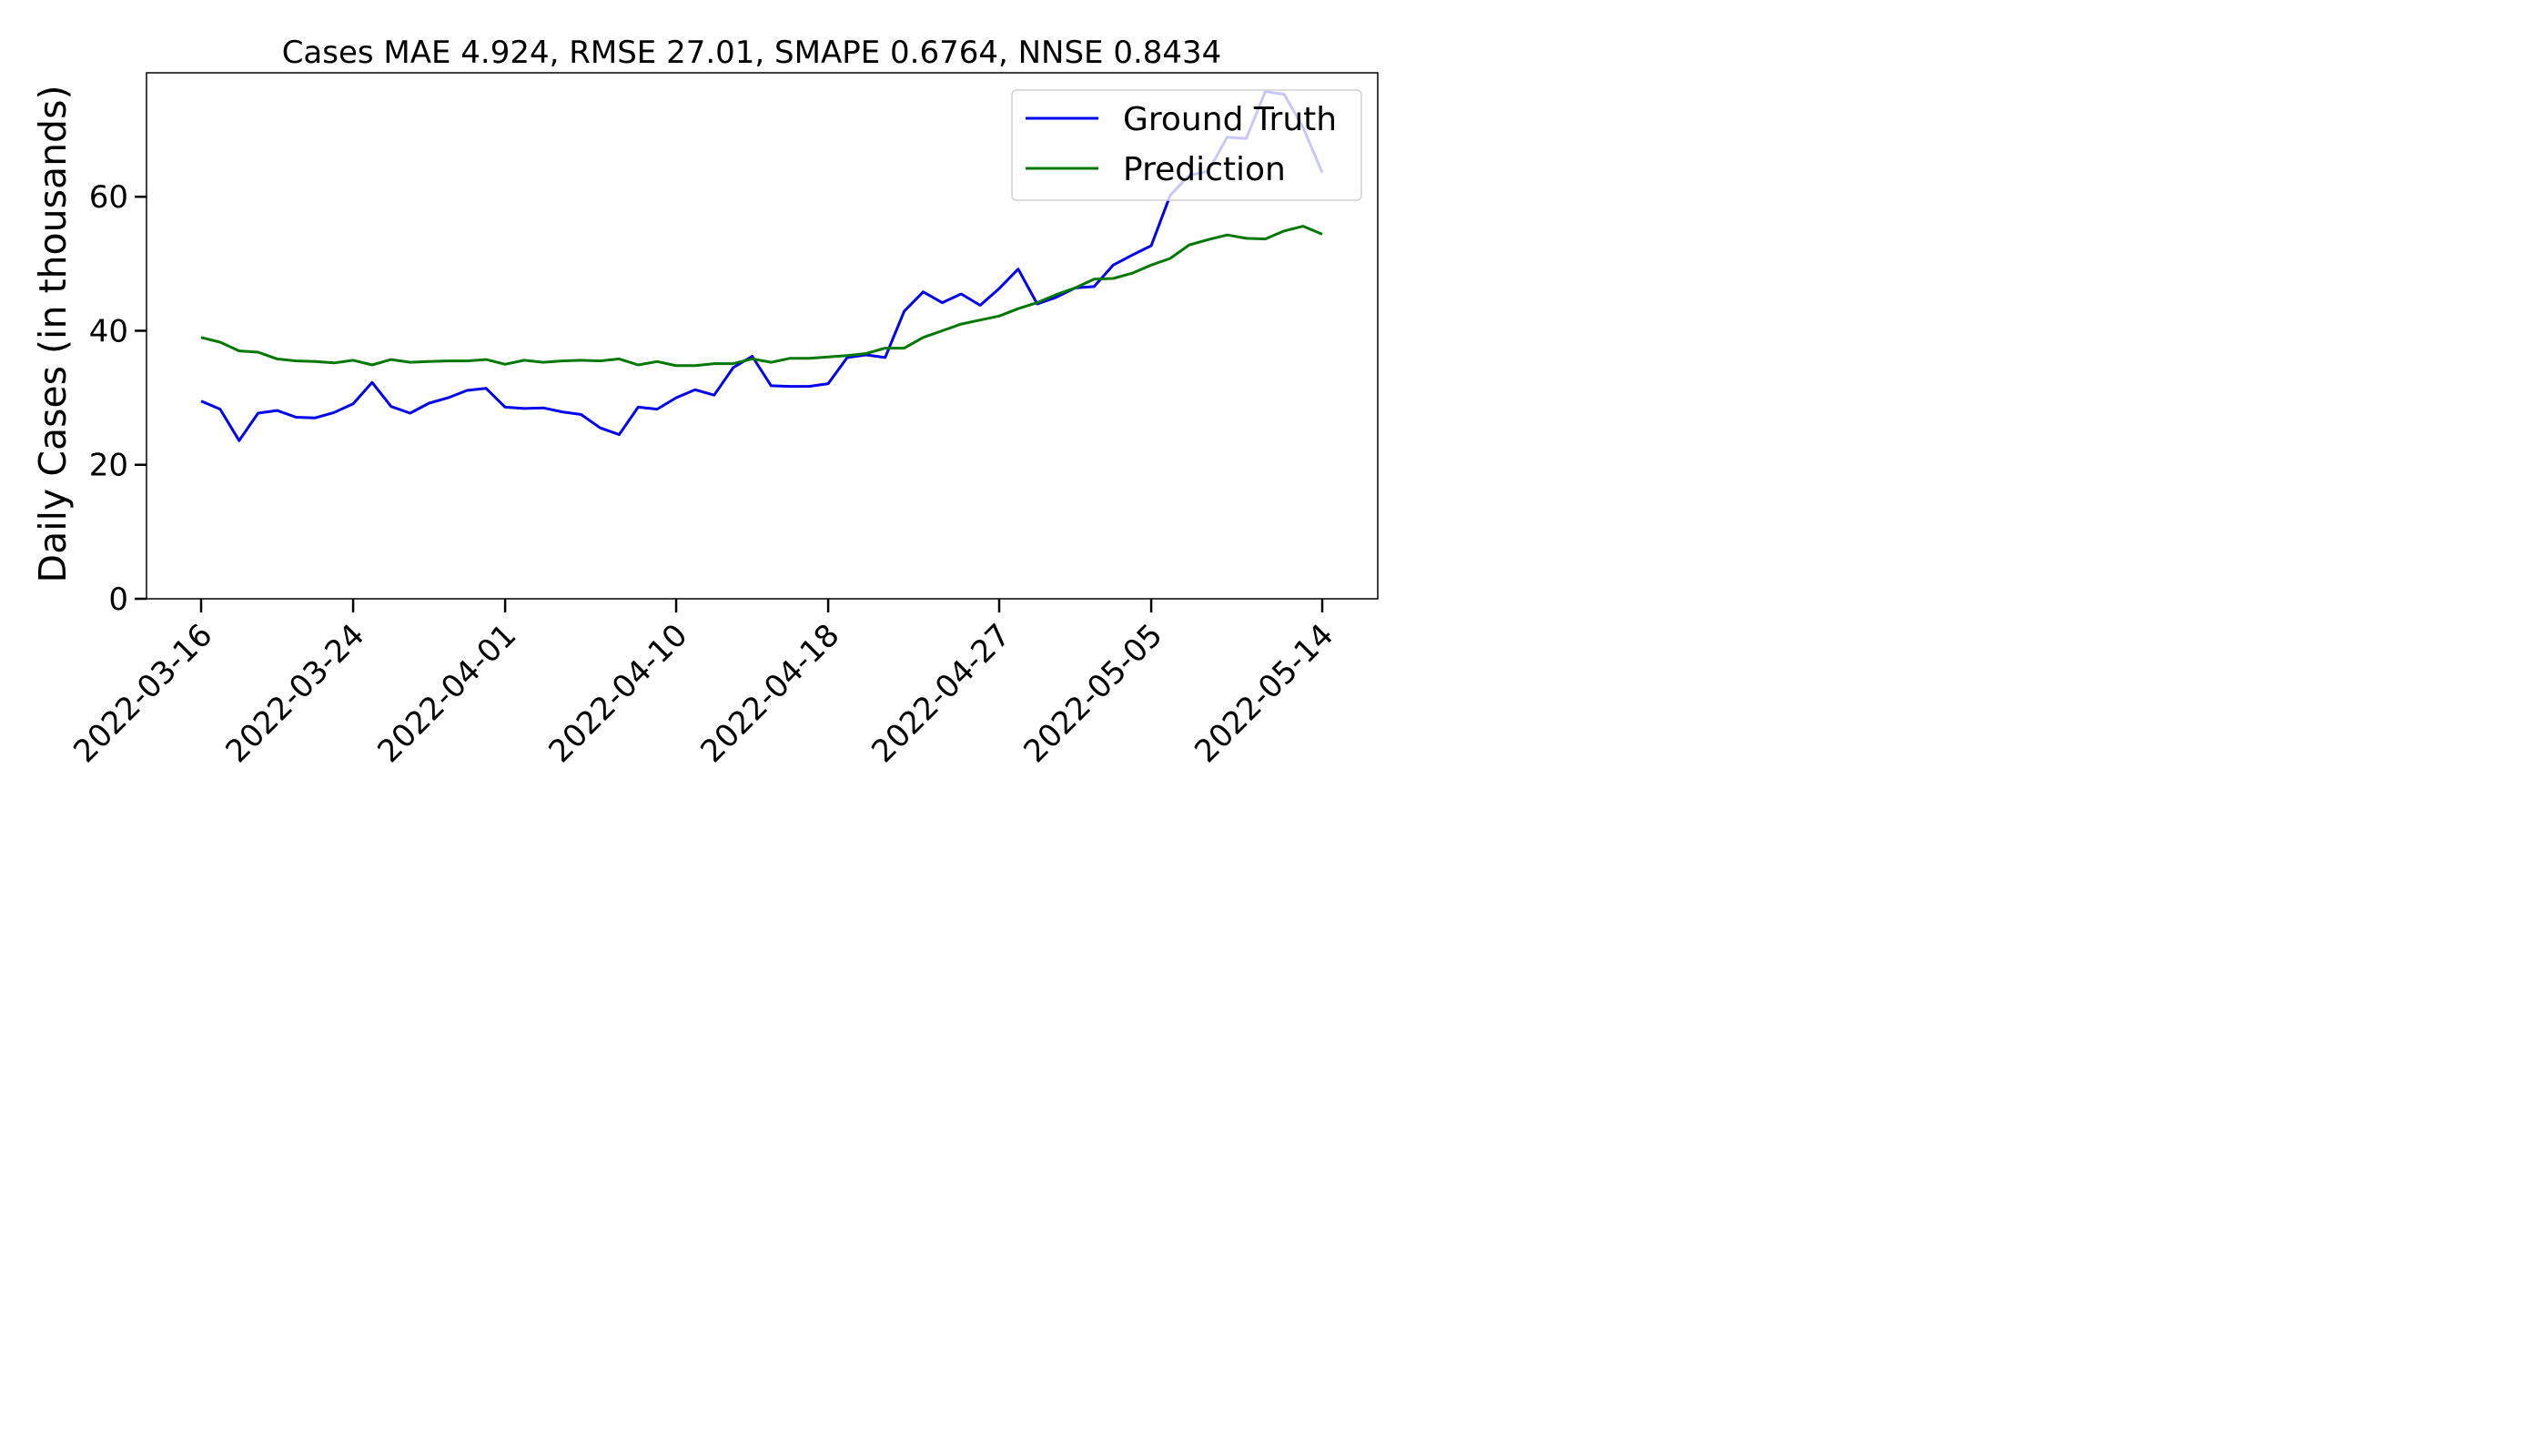  Describe the element at coordinates (53, 335) in the screenshot. I see `y-axis-label: Daily Cases (in thousands)` at that location.